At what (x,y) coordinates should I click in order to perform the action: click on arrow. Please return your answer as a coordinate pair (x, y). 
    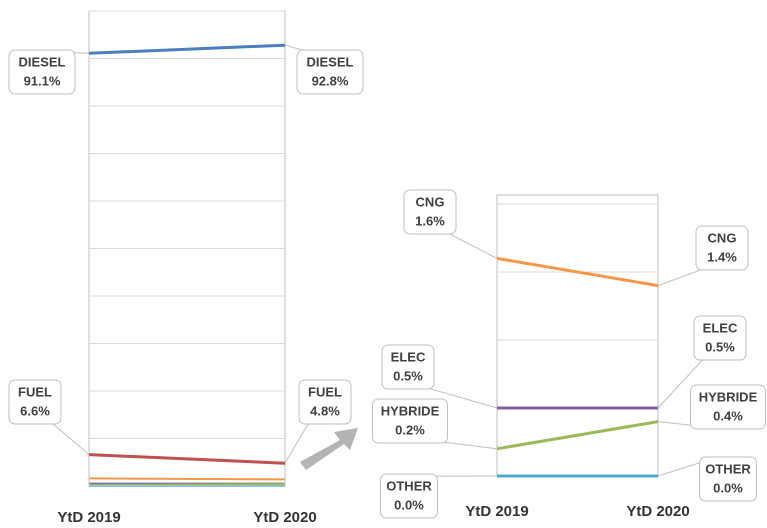
    Looking at the image, I should click on (329, 449).